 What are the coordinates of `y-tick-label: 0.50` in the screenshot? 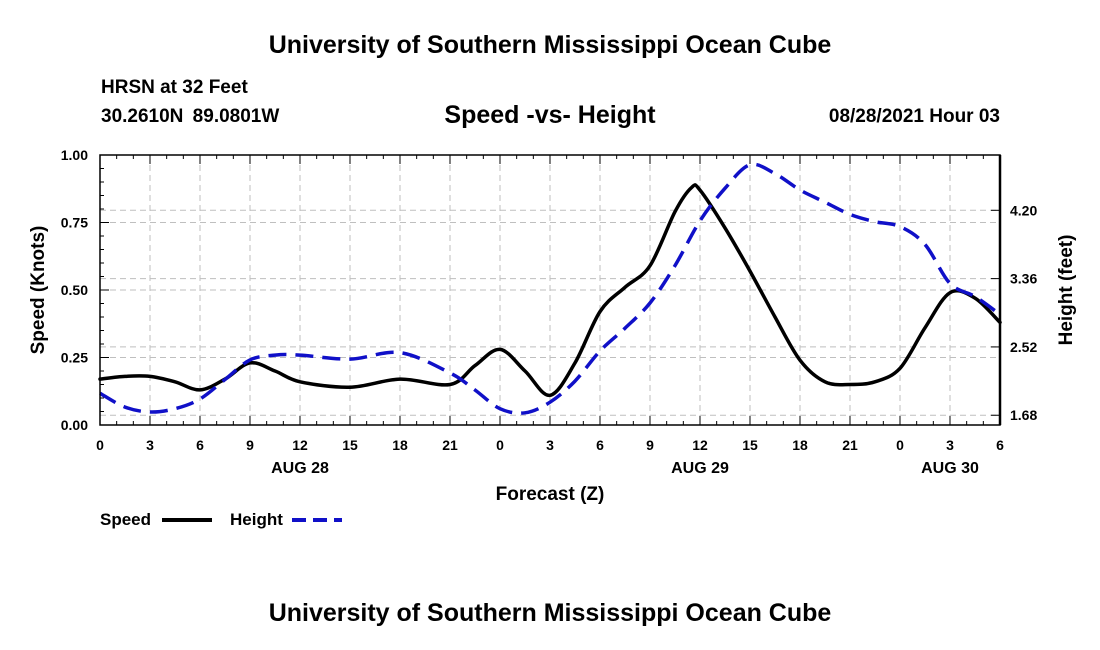 It's located at (74, 290).